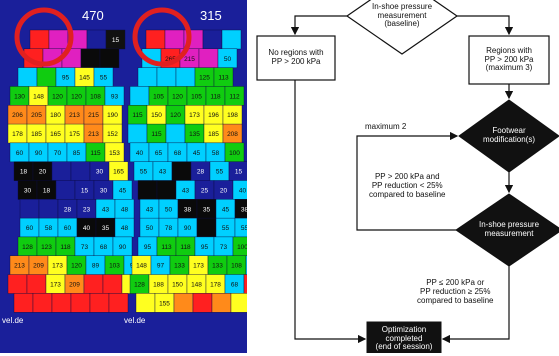  I want to click on right-foot-cell-value: 100, so click(234, 153).